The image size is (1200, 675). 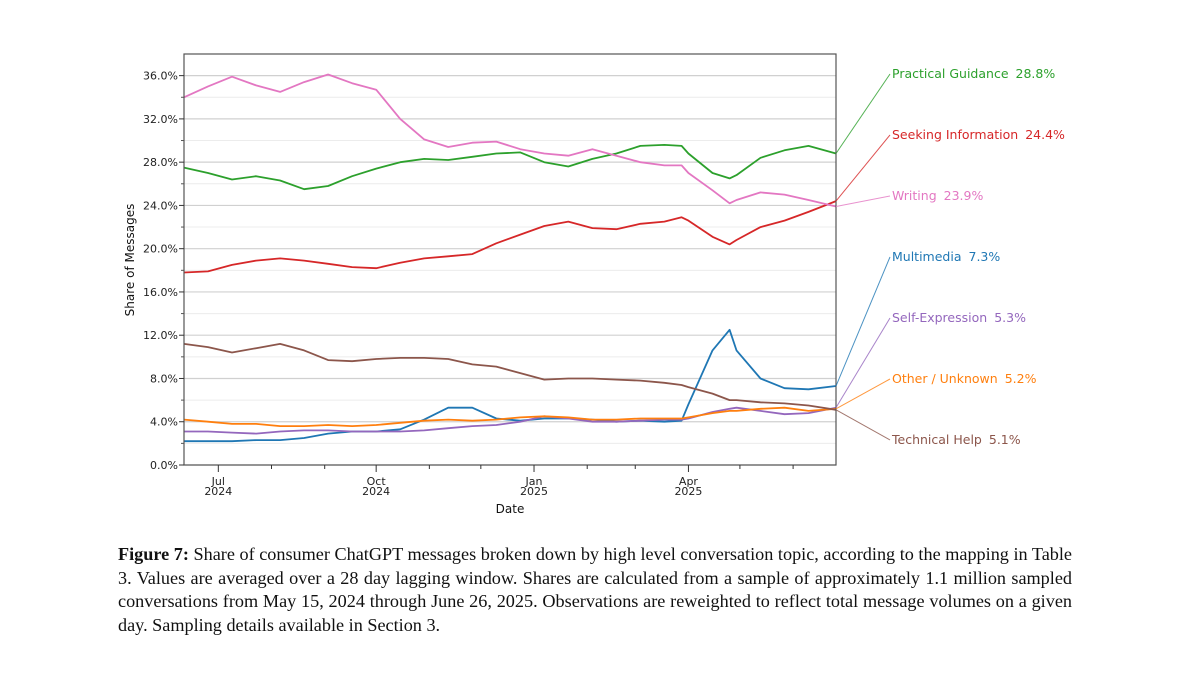 What do you see at coordinates (950, 73) in the screenshot?
I see `series-name: Practical Guidance` at bounding box center [950, 73].